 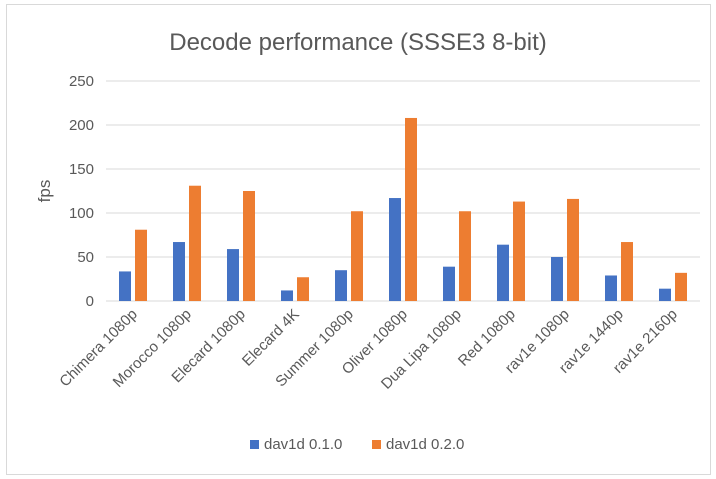 I want to click on legend-label: dav1d 0.1.0, so click(x=303, y=444).